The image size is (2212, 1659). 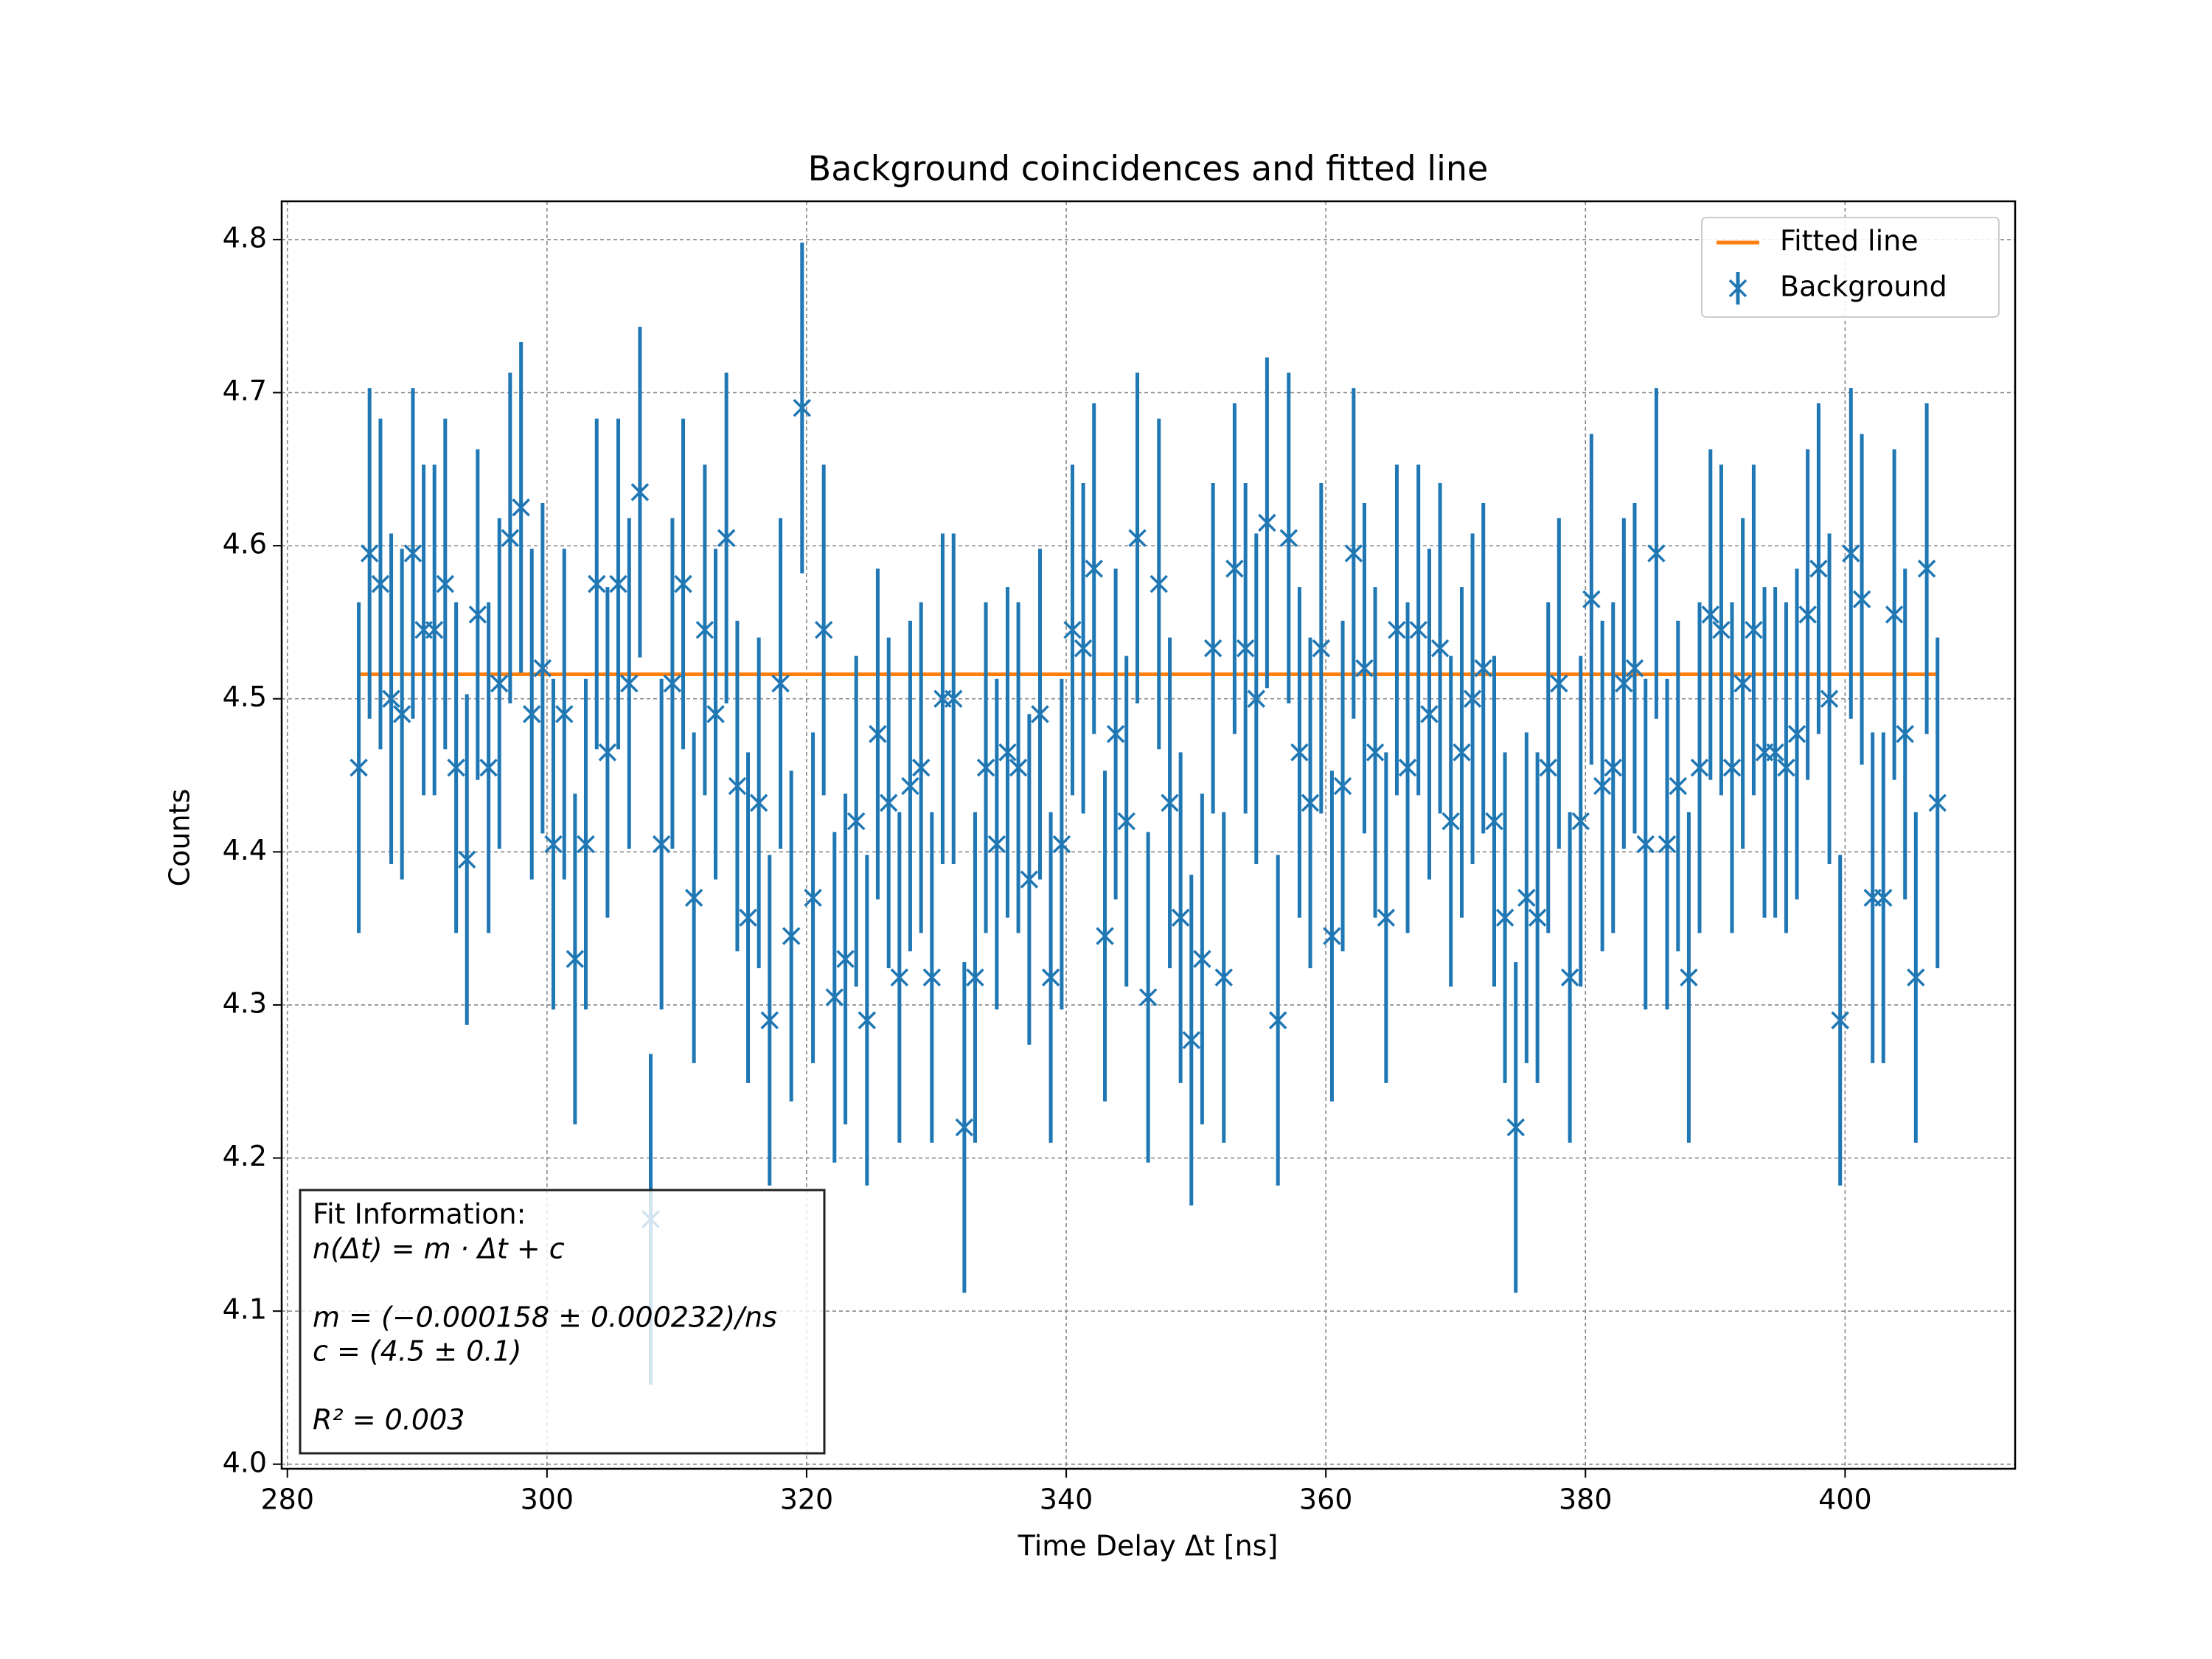 What do you see at coordinates (287, 1500) in the screenshot?
I see `x-tick-label: 280` at bounding box center [287, 1500].